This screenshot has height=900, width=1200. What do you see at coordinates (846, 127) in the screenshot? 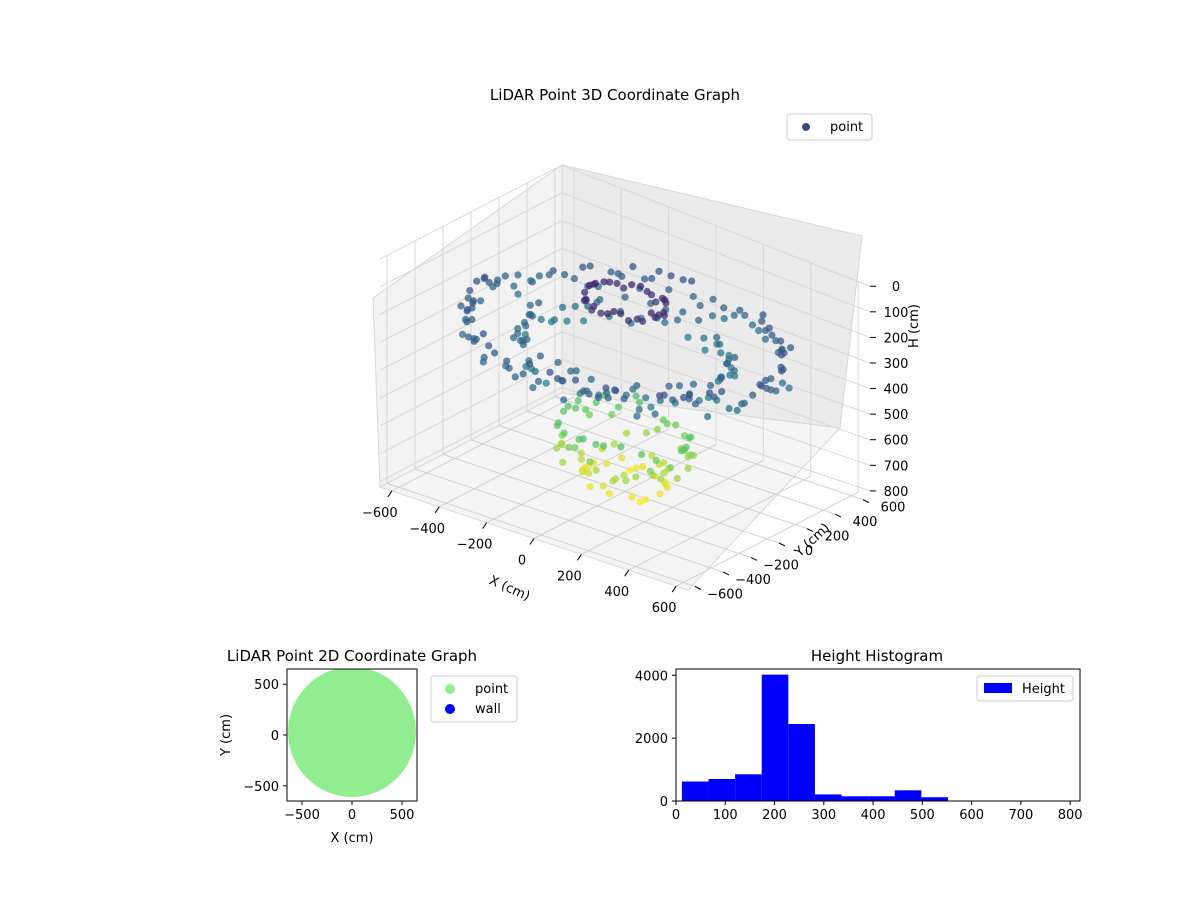
I see `legend-3d-label: point` at bounding box center [846, 127].